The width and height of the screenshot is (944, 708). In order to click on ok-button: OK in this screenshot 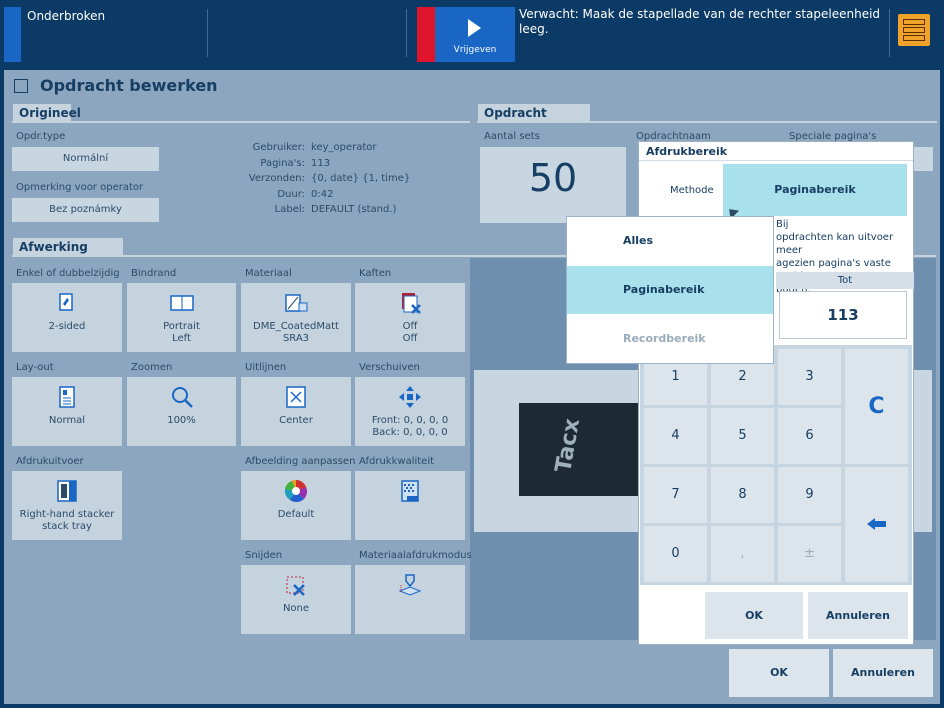, I will do `click(779, 673)`.